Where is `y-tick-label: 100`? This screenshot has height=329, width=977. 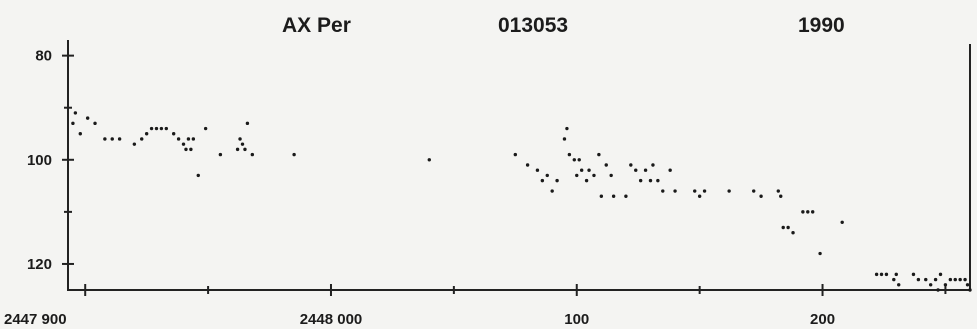
y-tick-label: 100 is located at coordinates (39, 160).